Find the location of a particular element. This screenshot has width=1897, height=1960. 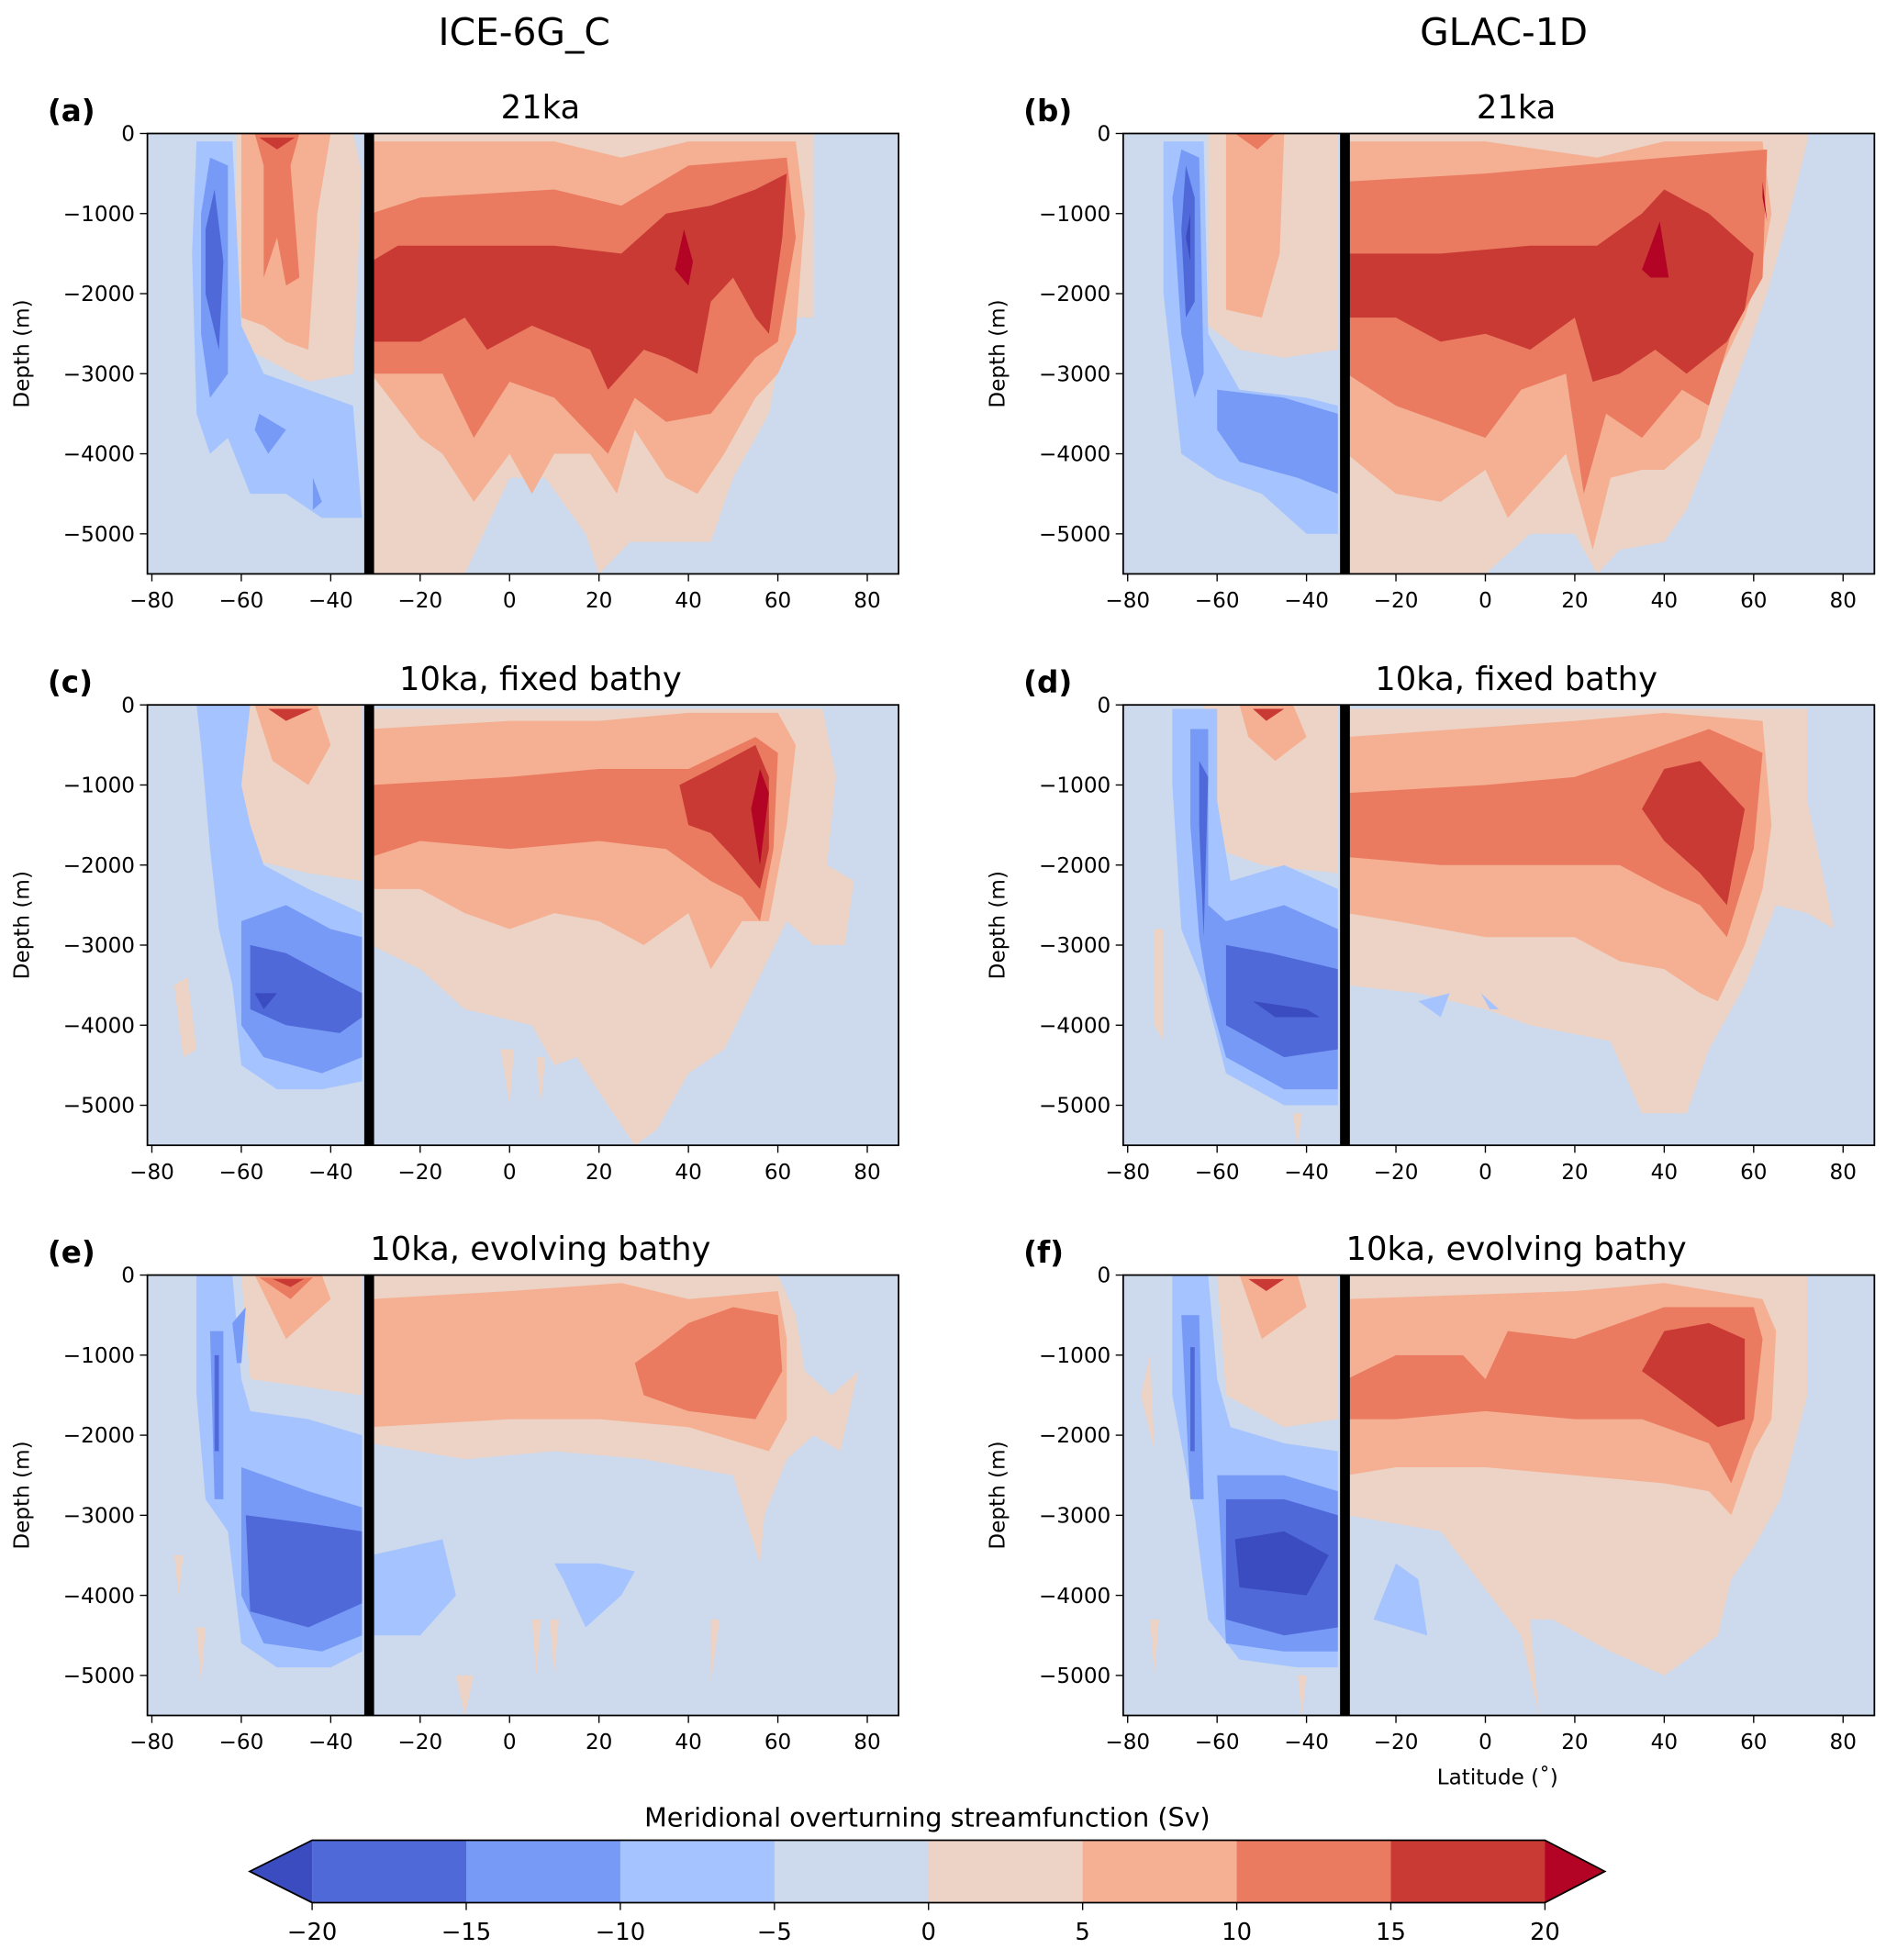

colorbar-tick-label: 5 is located at coordinates (1082, 1932).